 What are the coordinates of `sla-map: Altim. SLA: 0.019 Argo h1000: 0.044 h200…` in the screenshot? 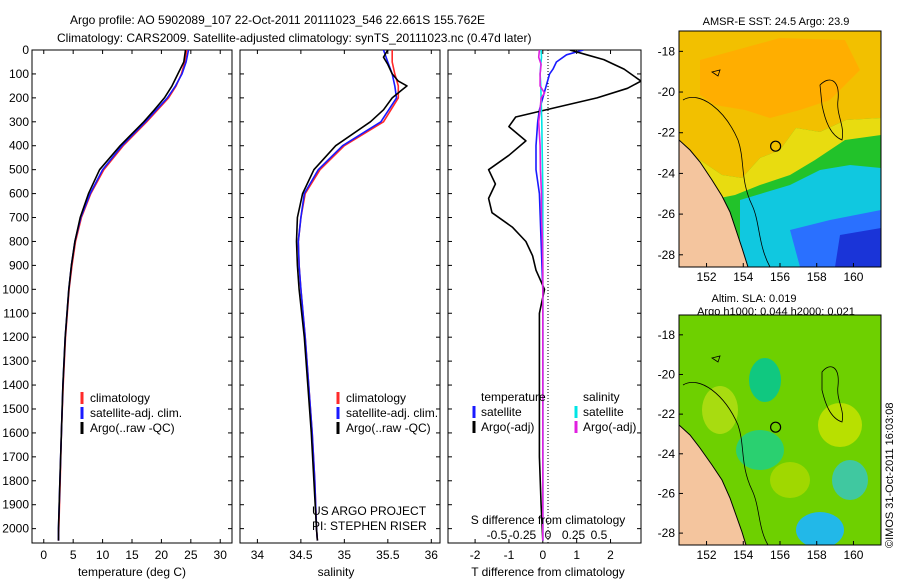 It's located at (770, 427).